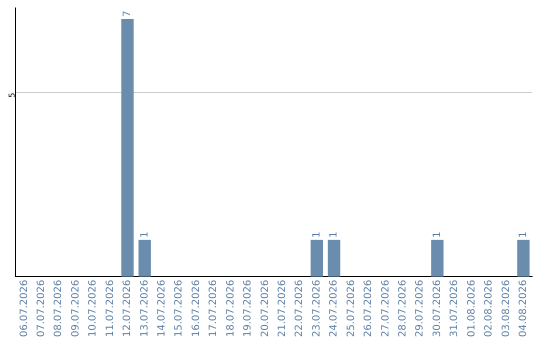 The width and height of the screenshot is (540, 340). Describe the element at coordinates (265, 309) in the screenshot. I see `x-tick-label: 20.07.2026` at that location.